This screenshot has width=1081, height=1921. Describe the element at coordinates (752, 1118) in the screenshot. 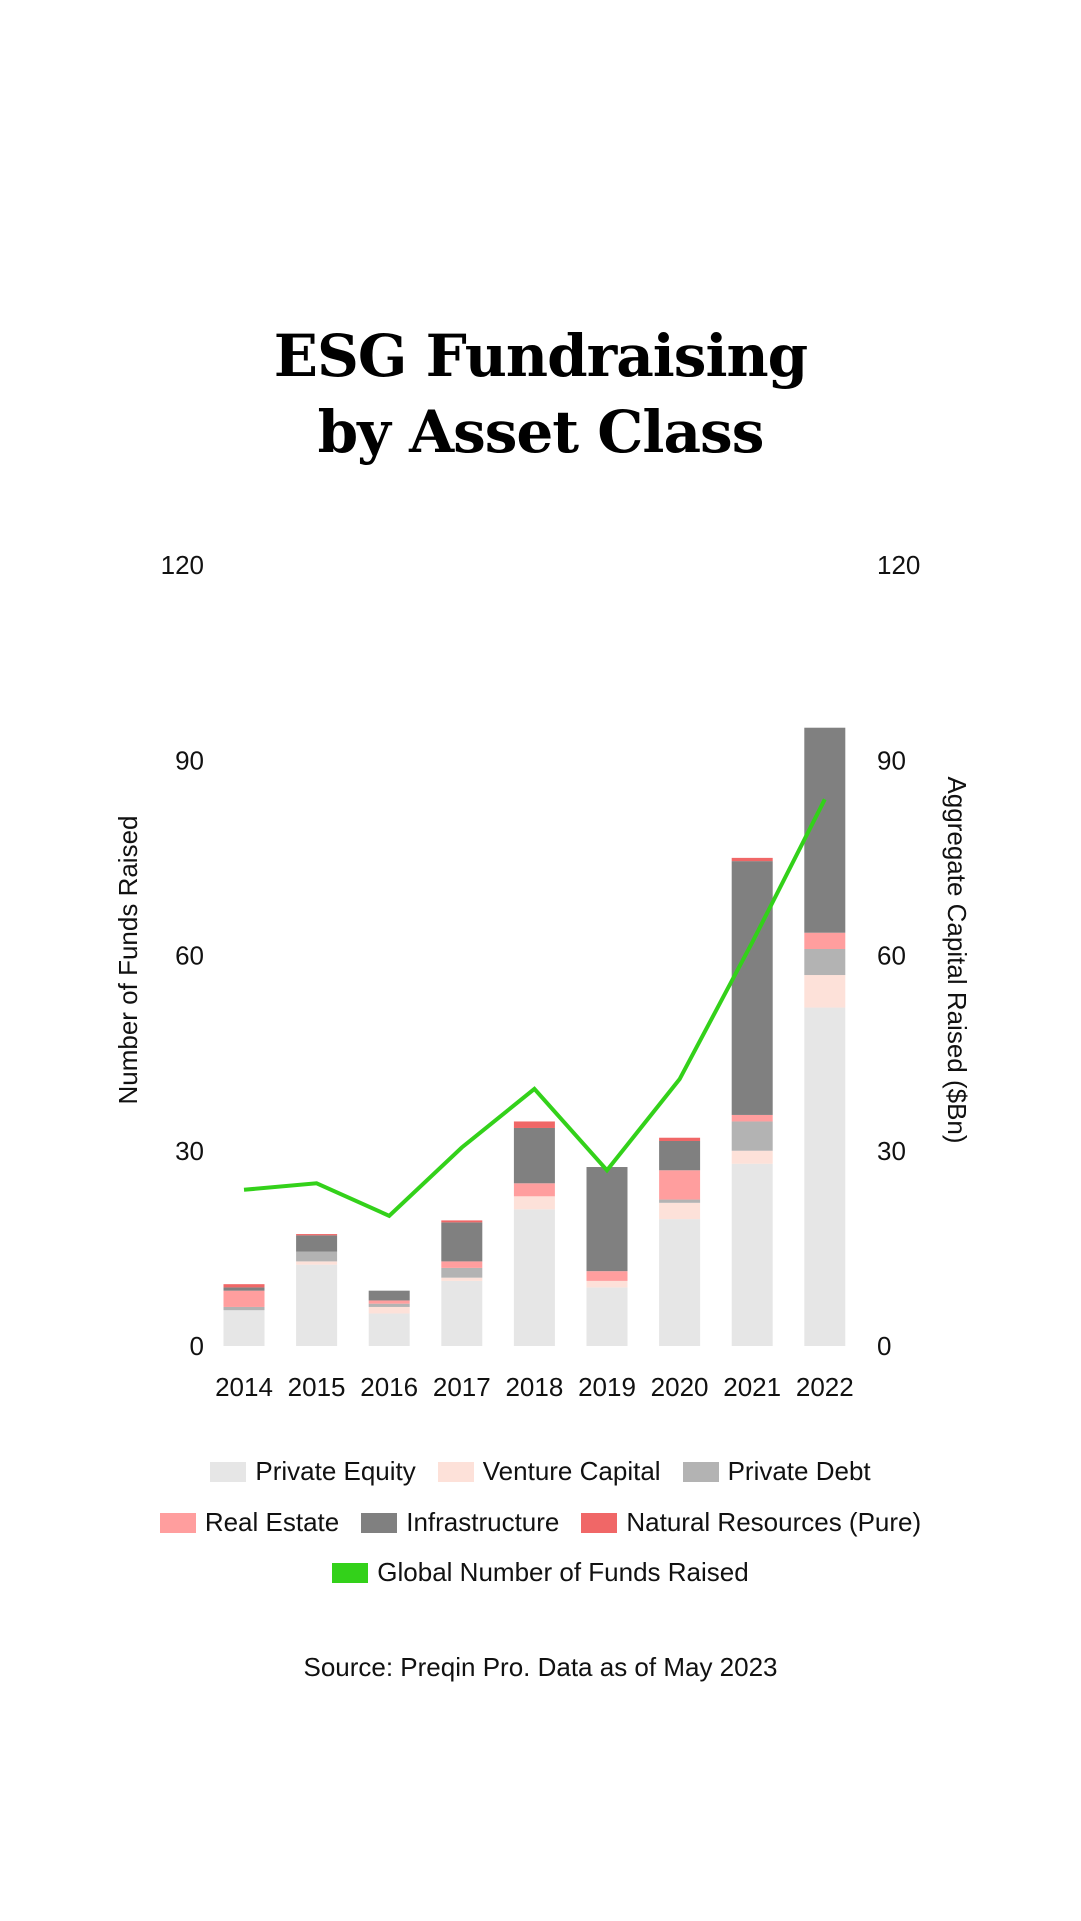

I see `bar-2021-real-estate` at that location.